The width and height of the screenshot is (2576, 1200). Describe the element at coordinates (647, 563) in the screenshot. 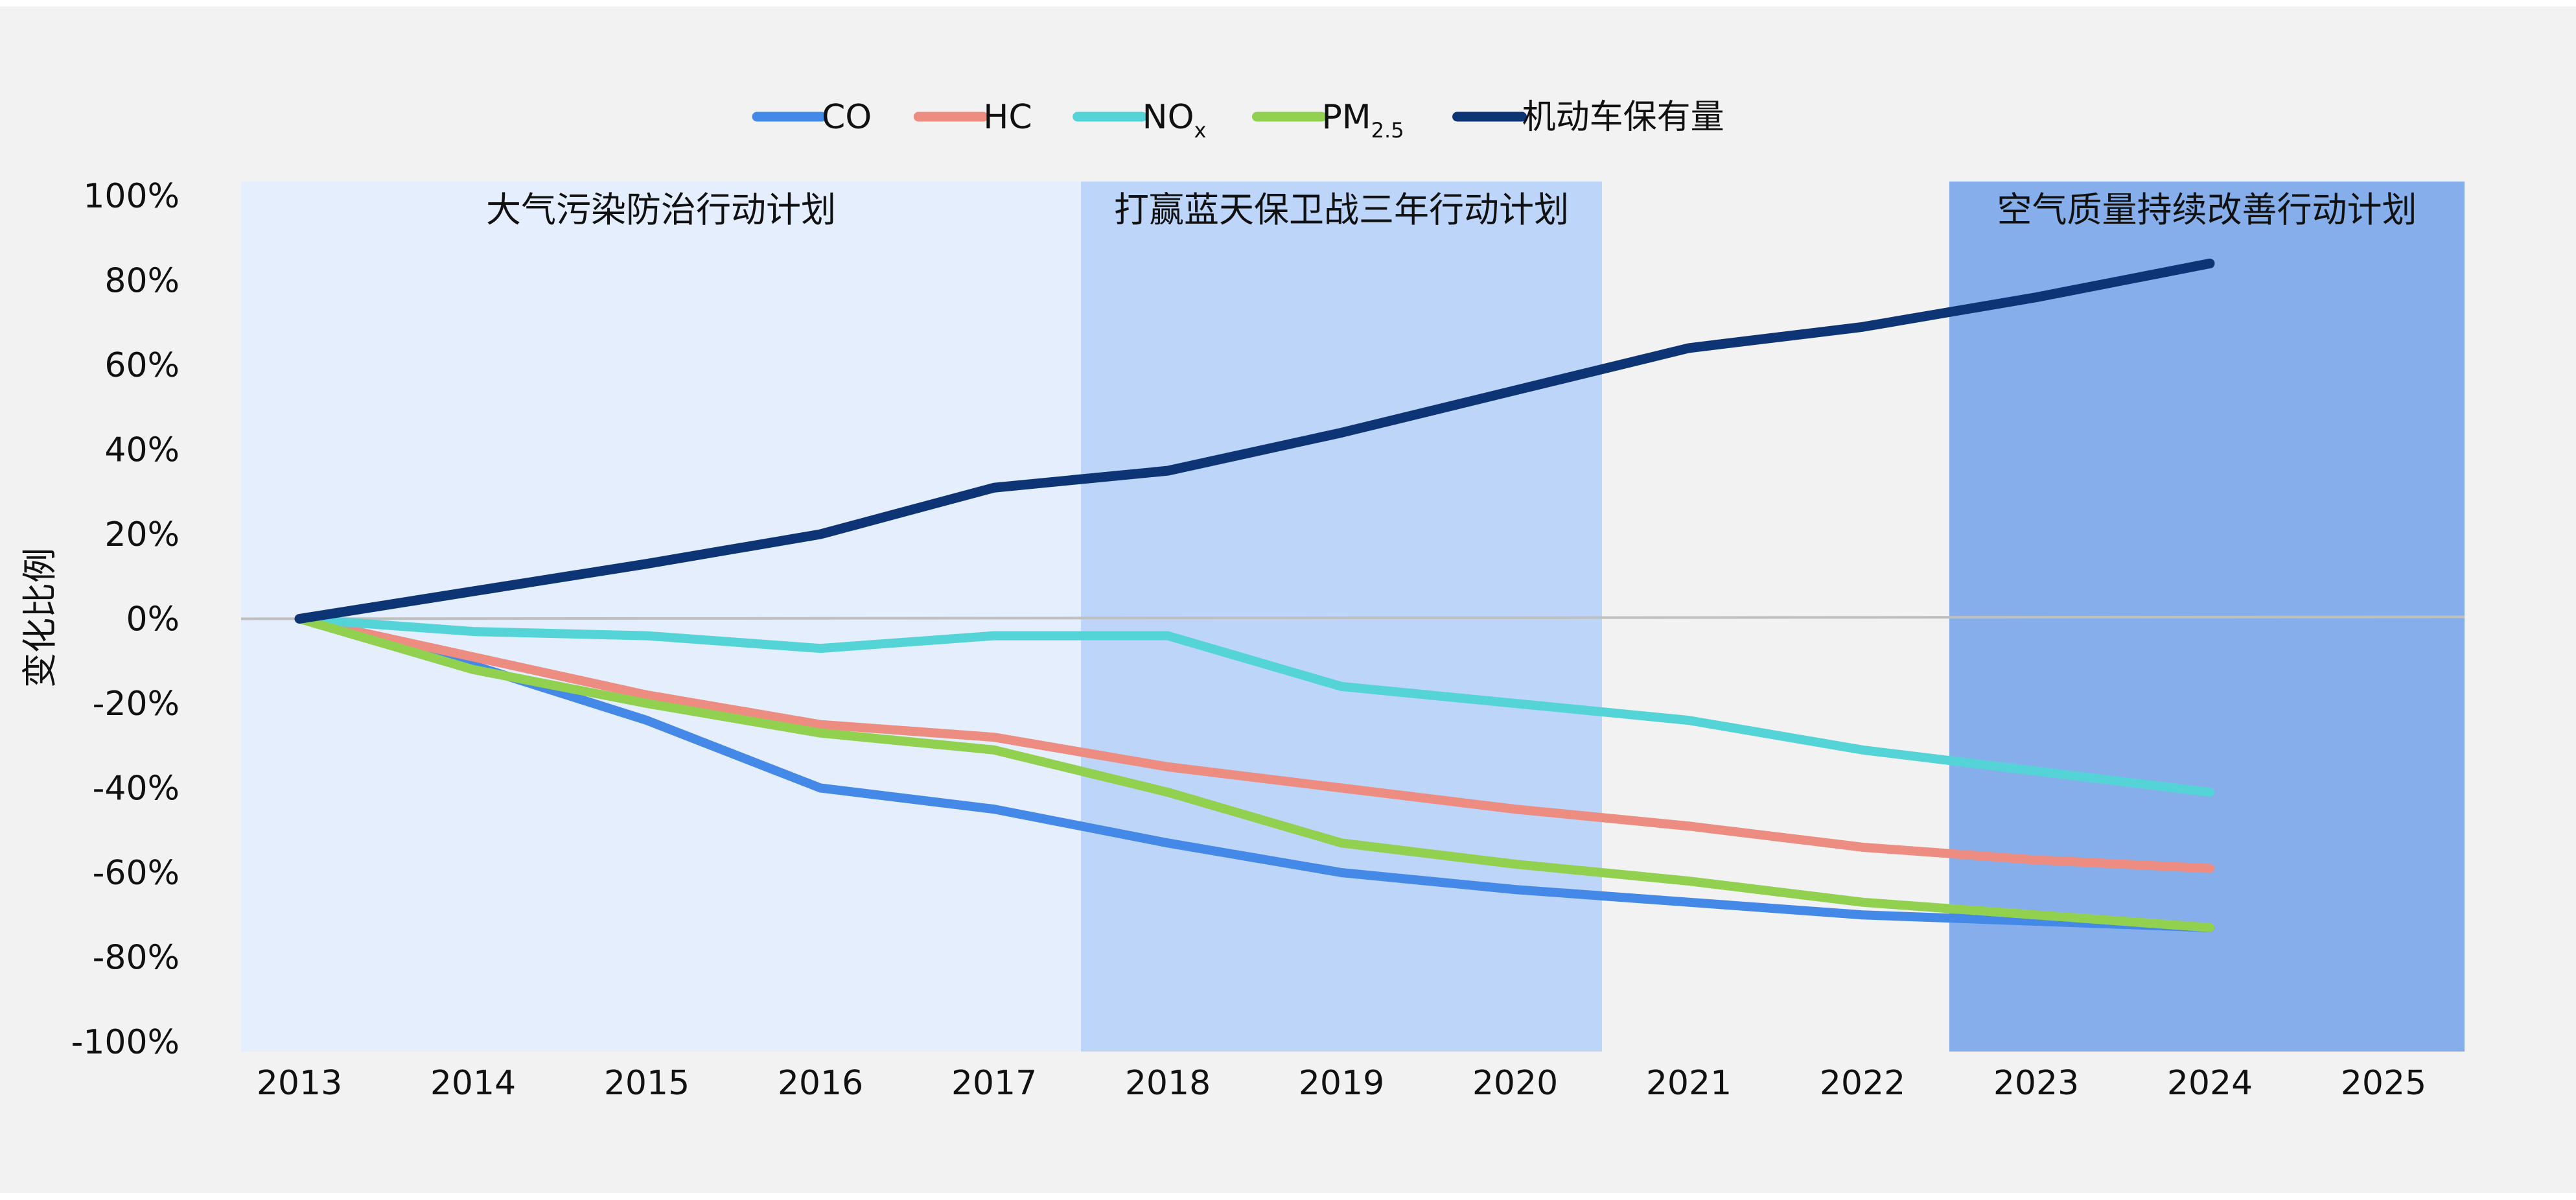

I see `data-point-vehicles-2015` at that location.